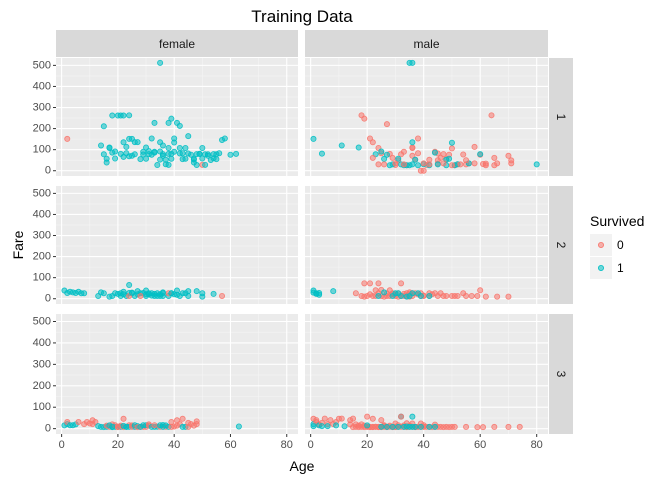 The width and height of the screenshot is (672, 480). What do you see at coordinates (230, 445) in the screenshot?
I see `x-tick-label: 60` at bounding box center [230, 445].